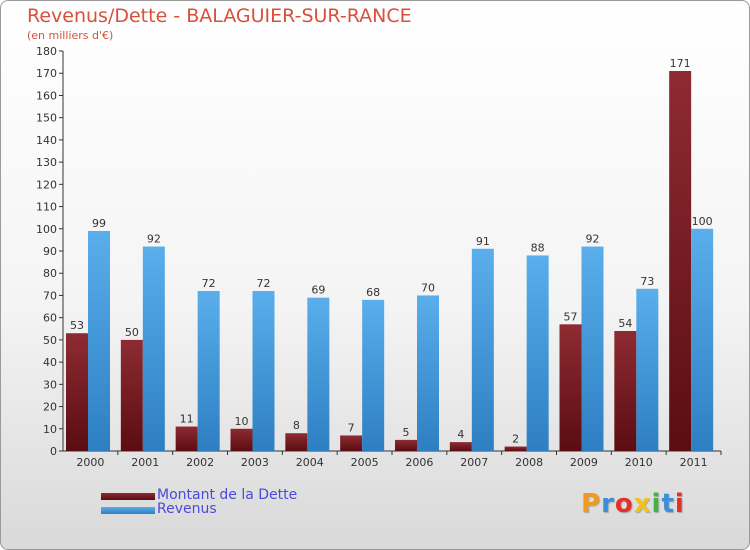 The image size is (750, 550). What do you see at coordinates (90, 462) in the screenshot?
I see `x-tick-label: 2000` at bounding box center [90, 462].